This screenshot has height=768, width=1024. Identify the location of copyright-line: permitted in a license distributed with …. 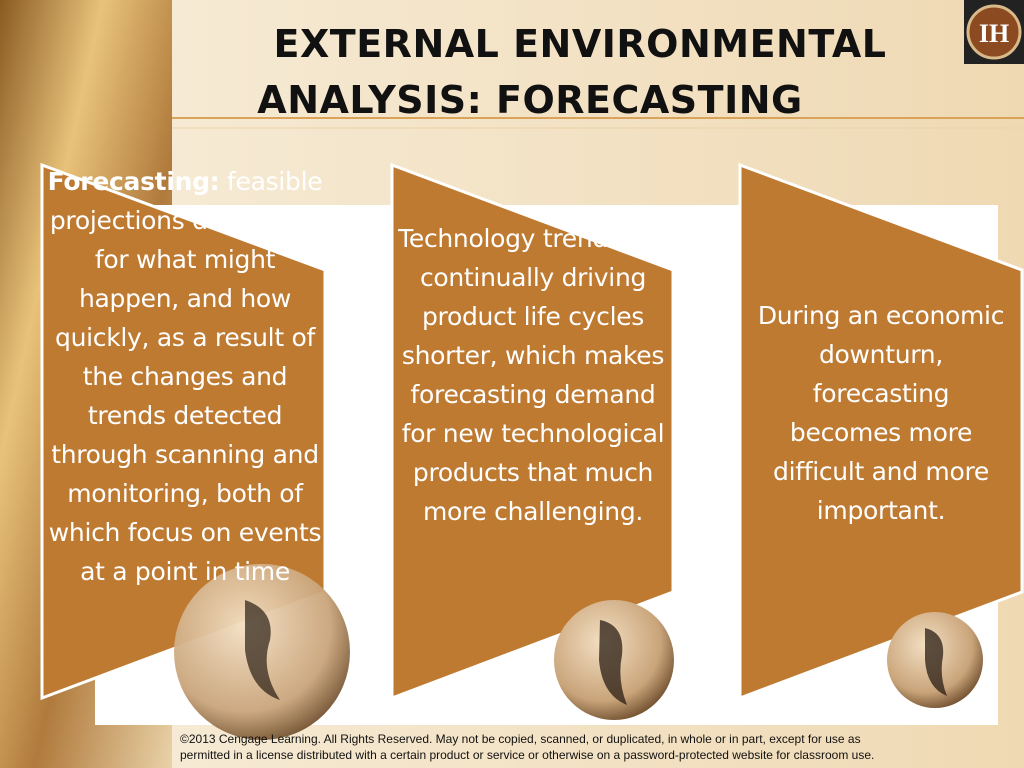
(527, 755).